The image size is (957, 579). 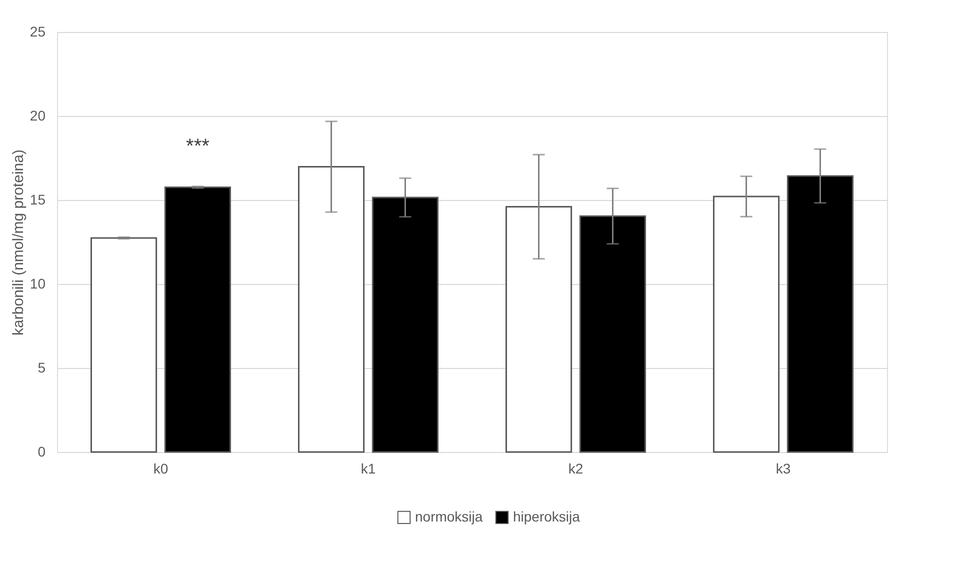 What do you see at coordinates (160, 468) in the screenshot?
I see `x-tick-label: k0` at bounding box center [160, 468].